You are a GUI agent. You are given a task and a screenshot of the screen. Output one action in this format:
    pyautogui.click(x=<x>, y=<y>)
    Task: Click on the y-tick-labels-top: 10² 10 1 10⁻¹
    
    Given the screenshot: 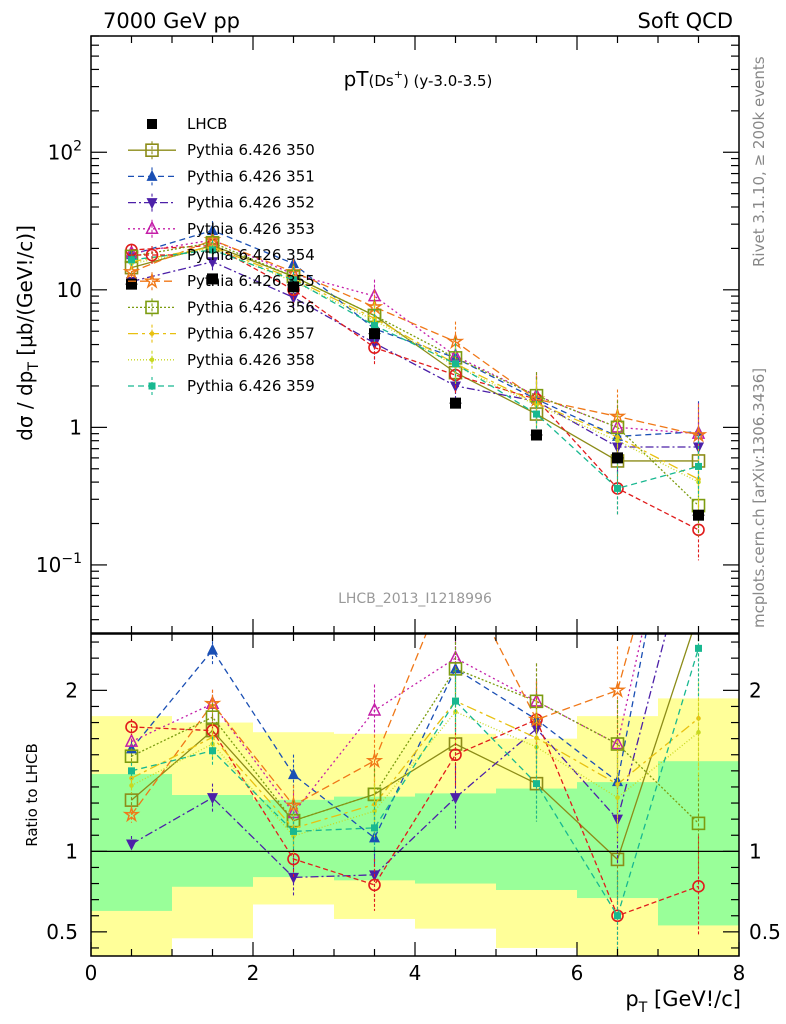 What is the action you would take?
    pyautogui.click(x=59, y=357)
    